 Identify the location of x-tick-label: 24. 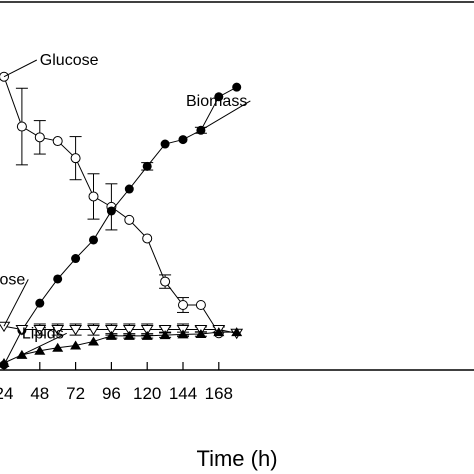
(6, 393).